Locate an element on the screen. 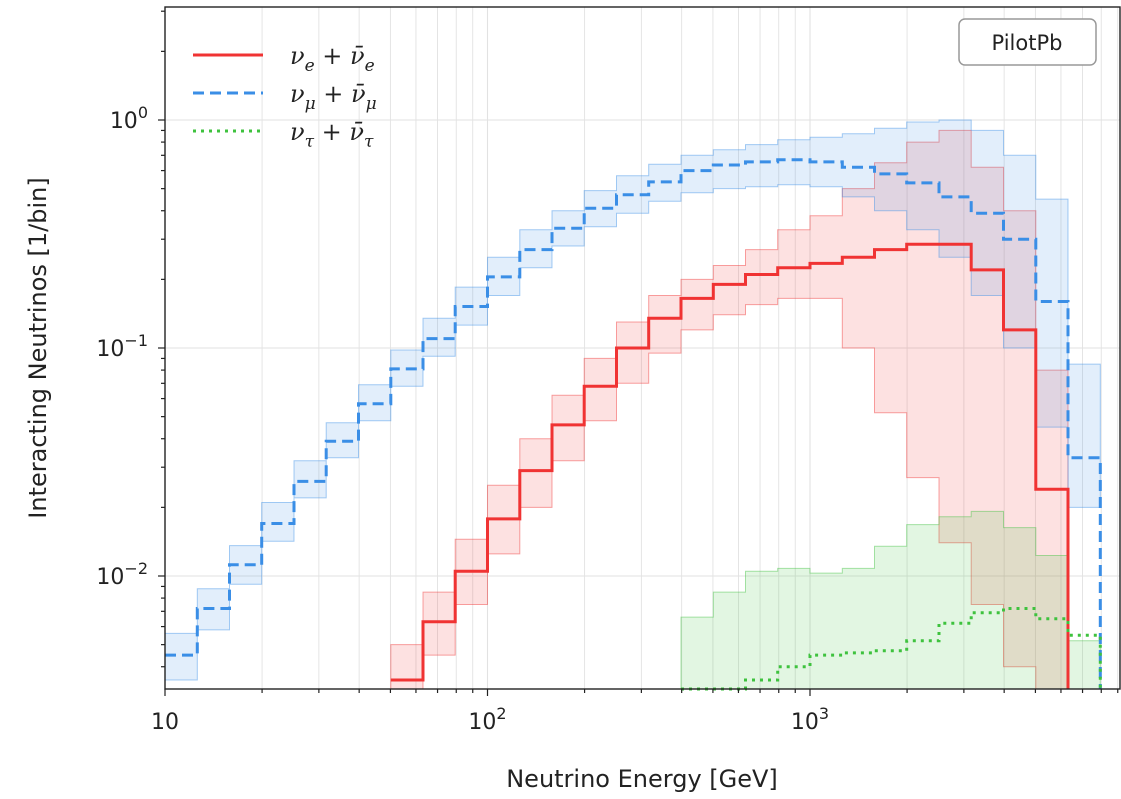 The height and width of the screenshot is (799, 1121). legend-label-0: νe + ν̄e is located at coordinates (332, 59).